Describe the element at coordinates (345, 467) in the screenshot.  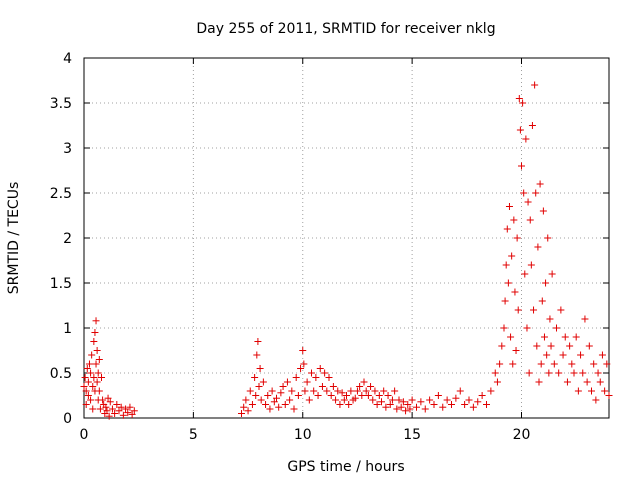
I see `x-axis-label: GPS time / hours` at that location.